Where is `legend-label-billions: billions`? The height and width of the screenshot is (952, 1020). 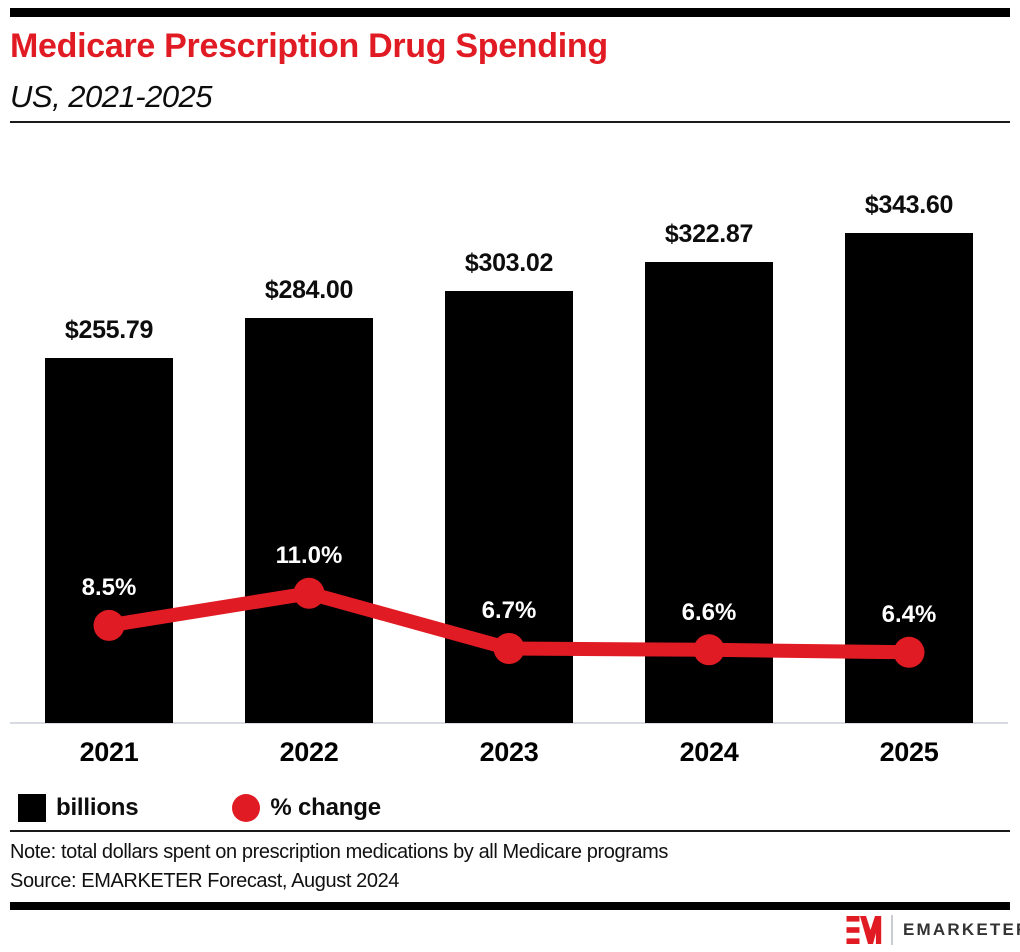 legend-label-billions: billions is located at coordinates (97, 807).